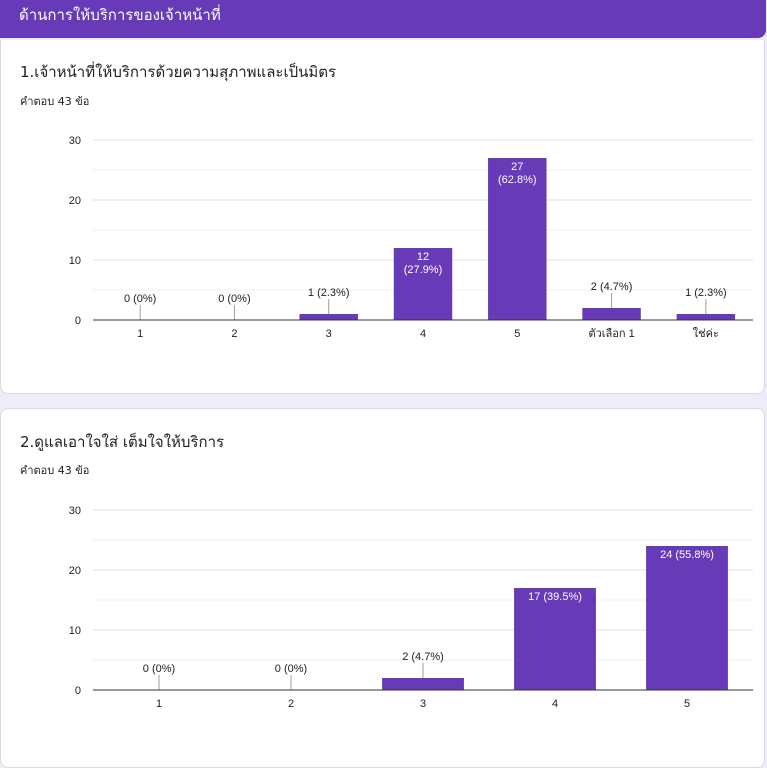 Image resolution: width=767 pixels, height=768 pixels. Describe the element at coordinates (555, 597) in the screenshot. I see `data-label: 17 (39.5%)` at that location.